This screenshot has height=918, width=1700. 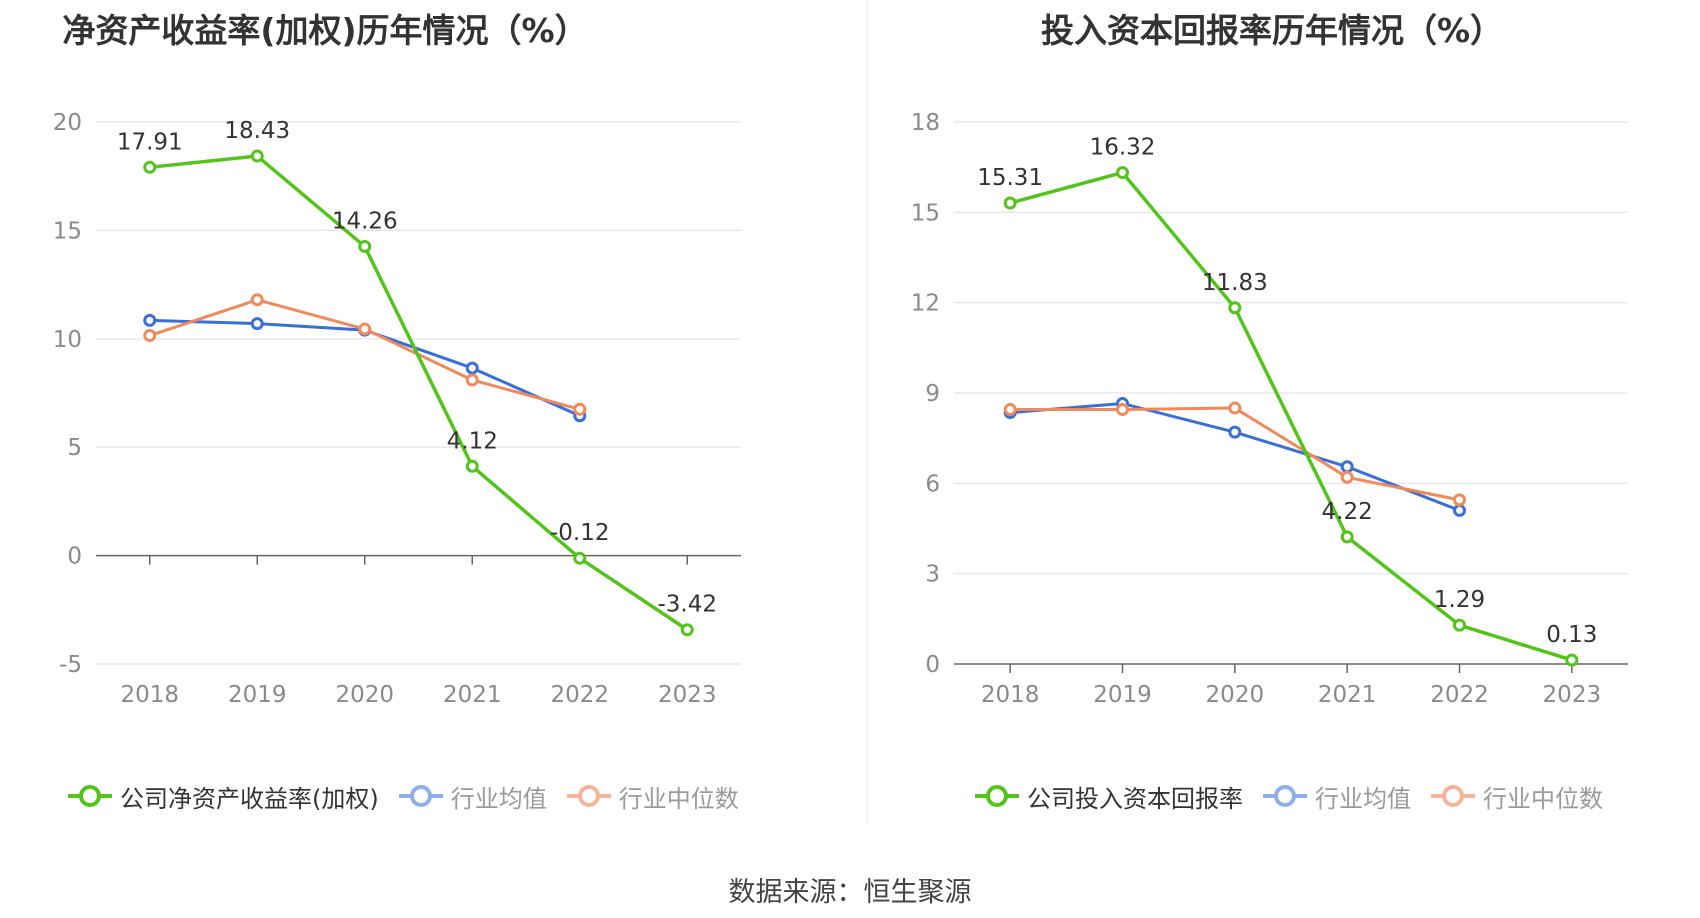 What do you see at coordinates (1459, 695) in the screenshot?
I see `roic-x-tick-label-2022: 2022` at bounding box center [1459, 695].